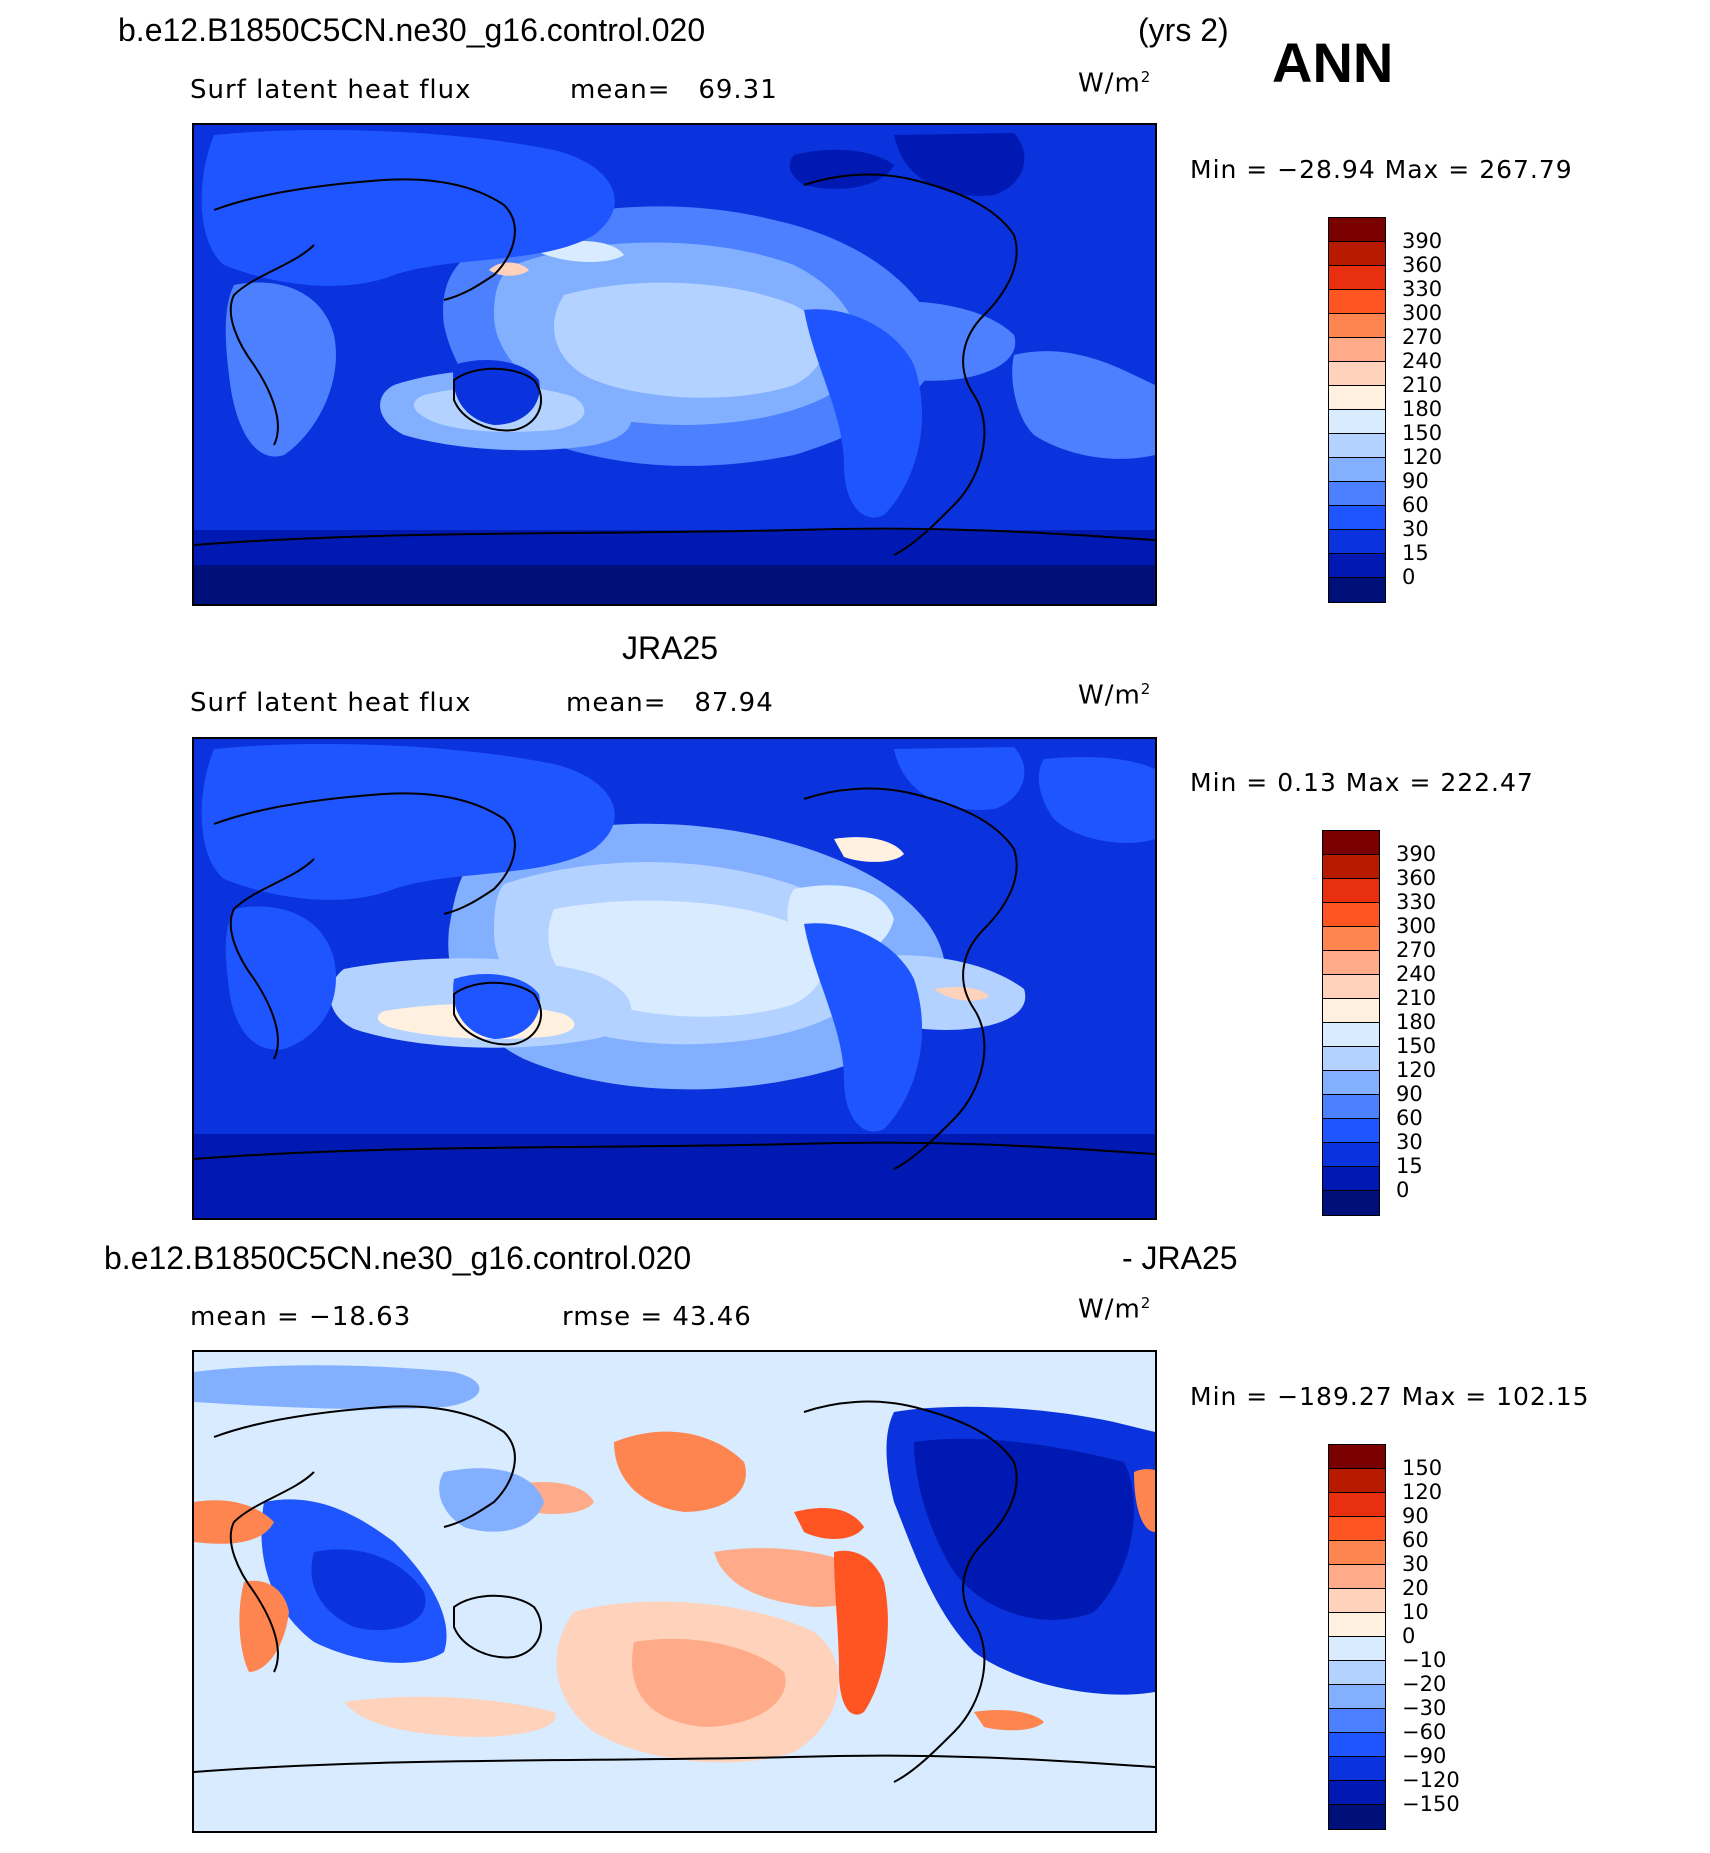 Image resolution: width=1710 pixels, height=1853 pixels. Describe the element at coordinates (398, 1258) in the screenshot. I see `panel3-title-left: b.e12.B1850C5CN.ne30_g16.control.020` at that location.